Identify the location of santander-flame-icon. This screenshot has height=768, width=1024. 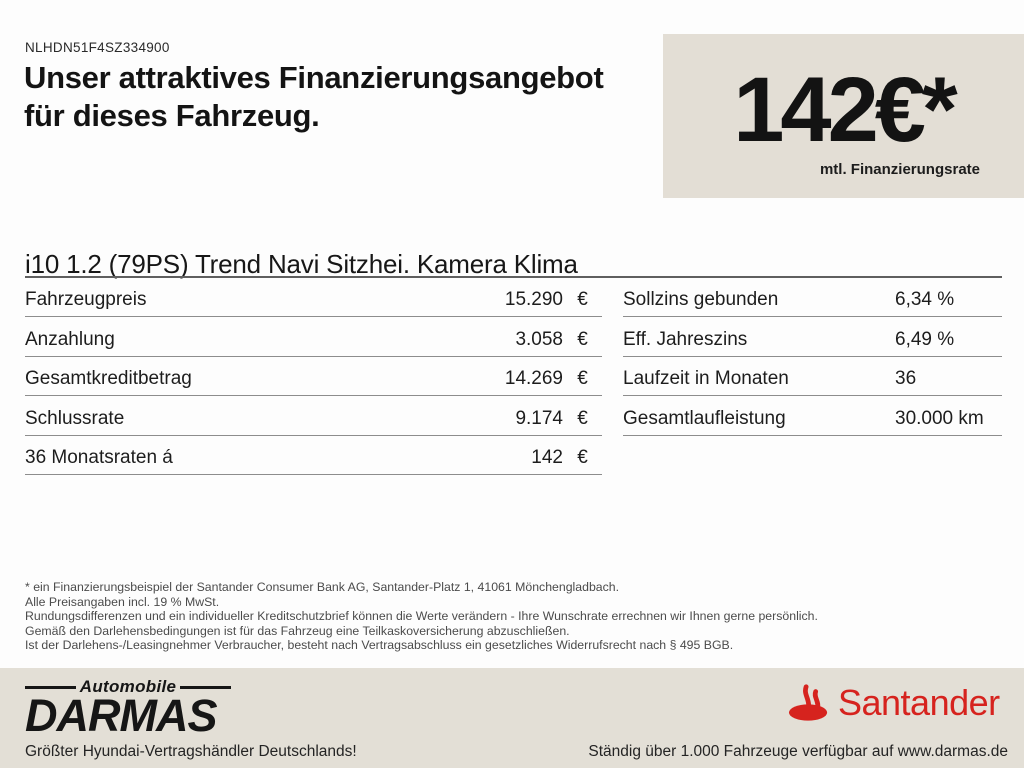
(809, 703).